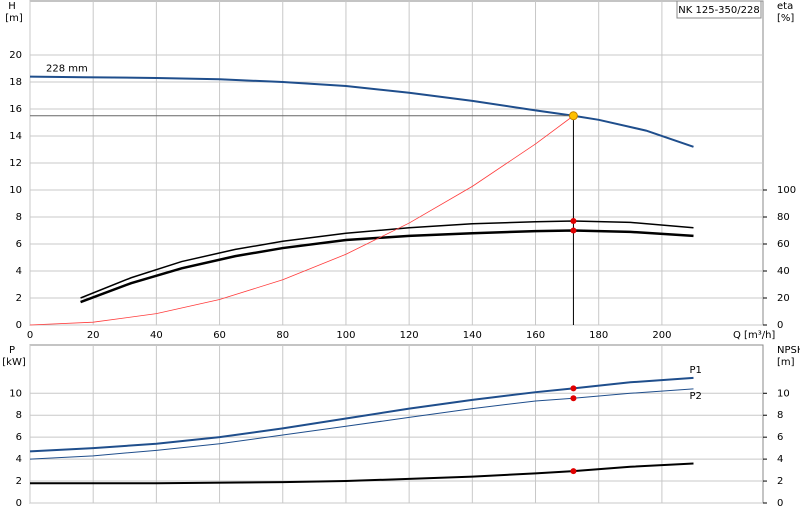 The image size is (800, 520). Describe the element at coordinates (598, 335) in the screenshot. I see `x-tick-label: 180` at that location.